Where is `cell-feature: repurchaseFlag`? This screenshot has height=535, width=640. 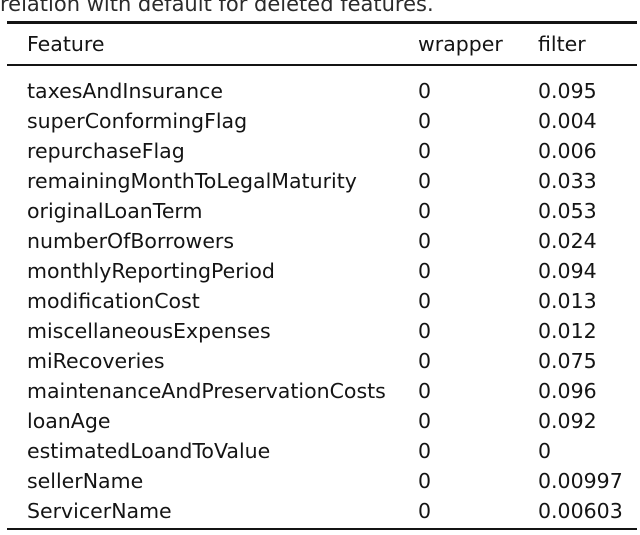 cell-feature: repurchaseFlag is located at coordinates (106, 150).